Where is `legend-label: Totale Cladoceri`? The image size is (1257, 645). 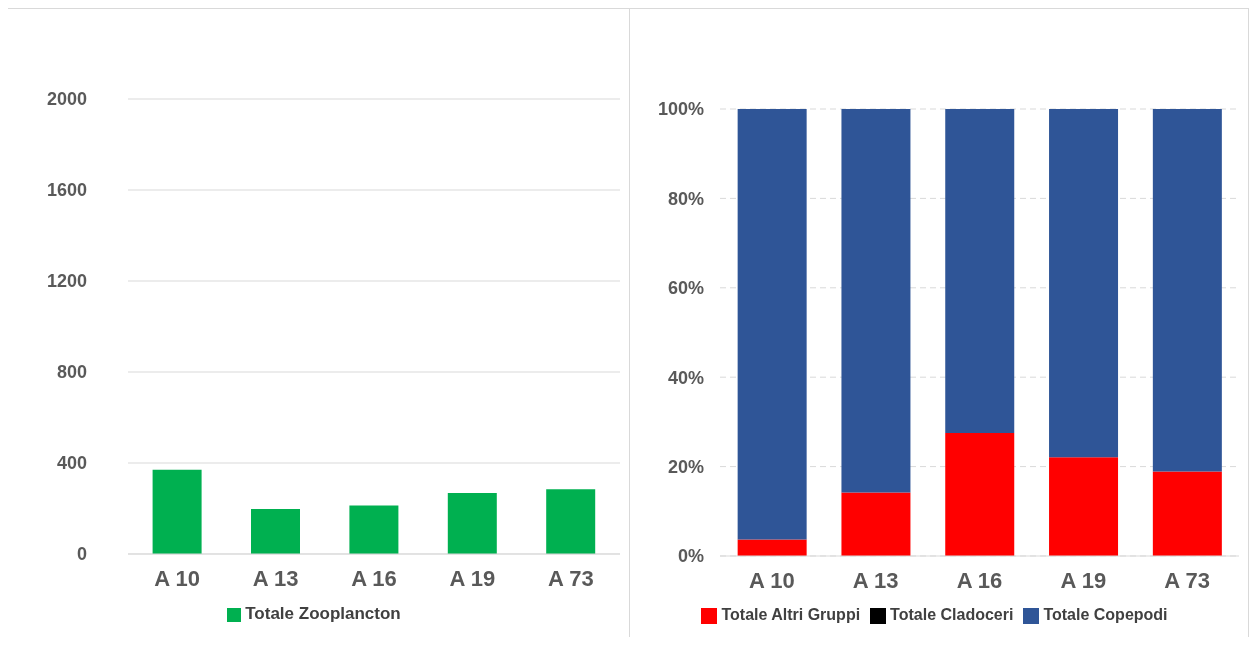 legend-label: Totale Cladoceri is located at coordinates (952, 614).